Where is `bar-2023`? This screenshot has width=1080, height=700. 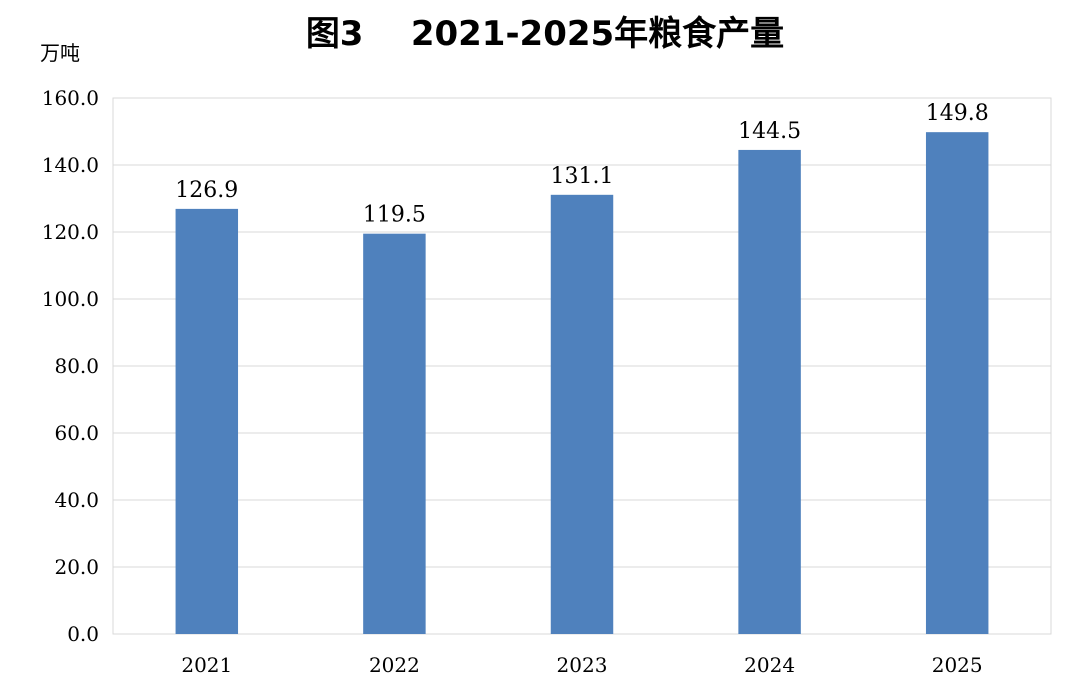 bar-2023 is located at coordinates (582, 414).